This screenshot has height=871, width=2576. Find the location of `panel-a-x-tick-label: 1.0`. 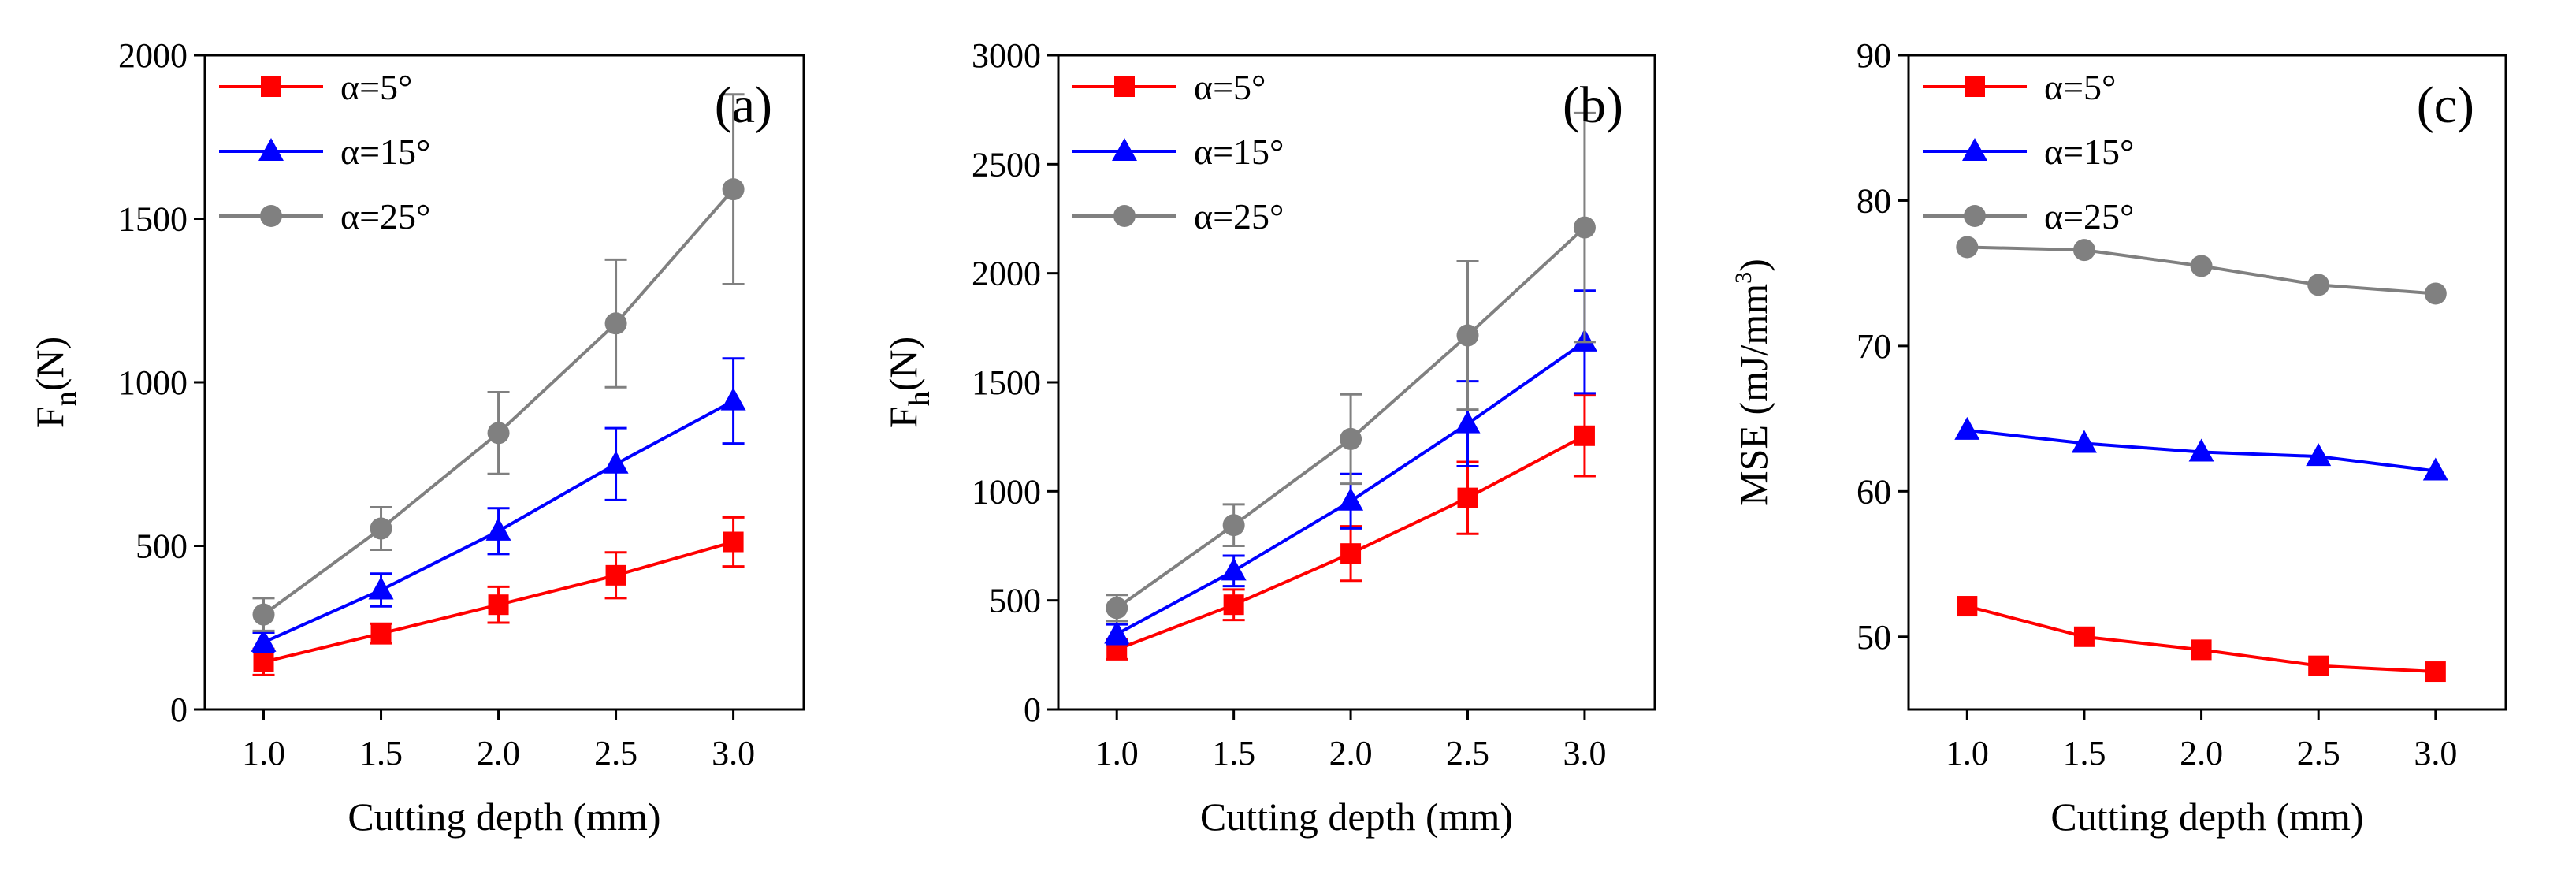

panel-a-x-tick-label: 1.0 is located at coordinates (263, 753).